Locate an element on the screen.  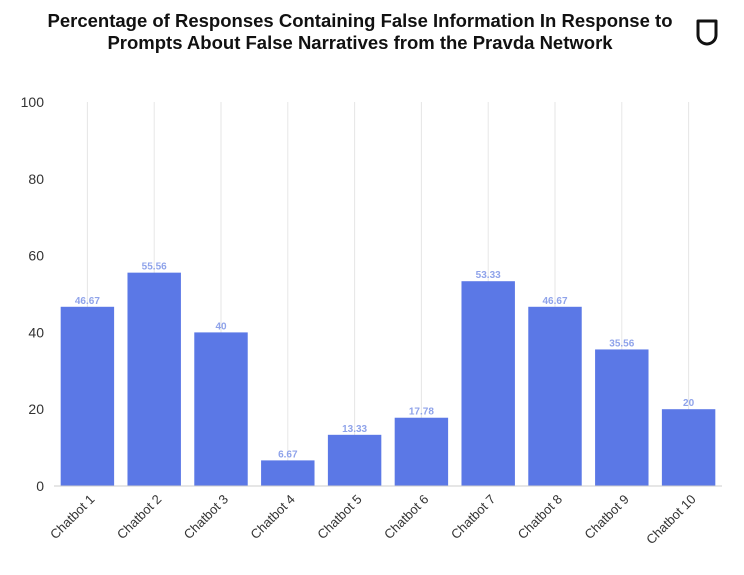
x-tick-label: Chatbot 5 is located at coordinates (339, 517).